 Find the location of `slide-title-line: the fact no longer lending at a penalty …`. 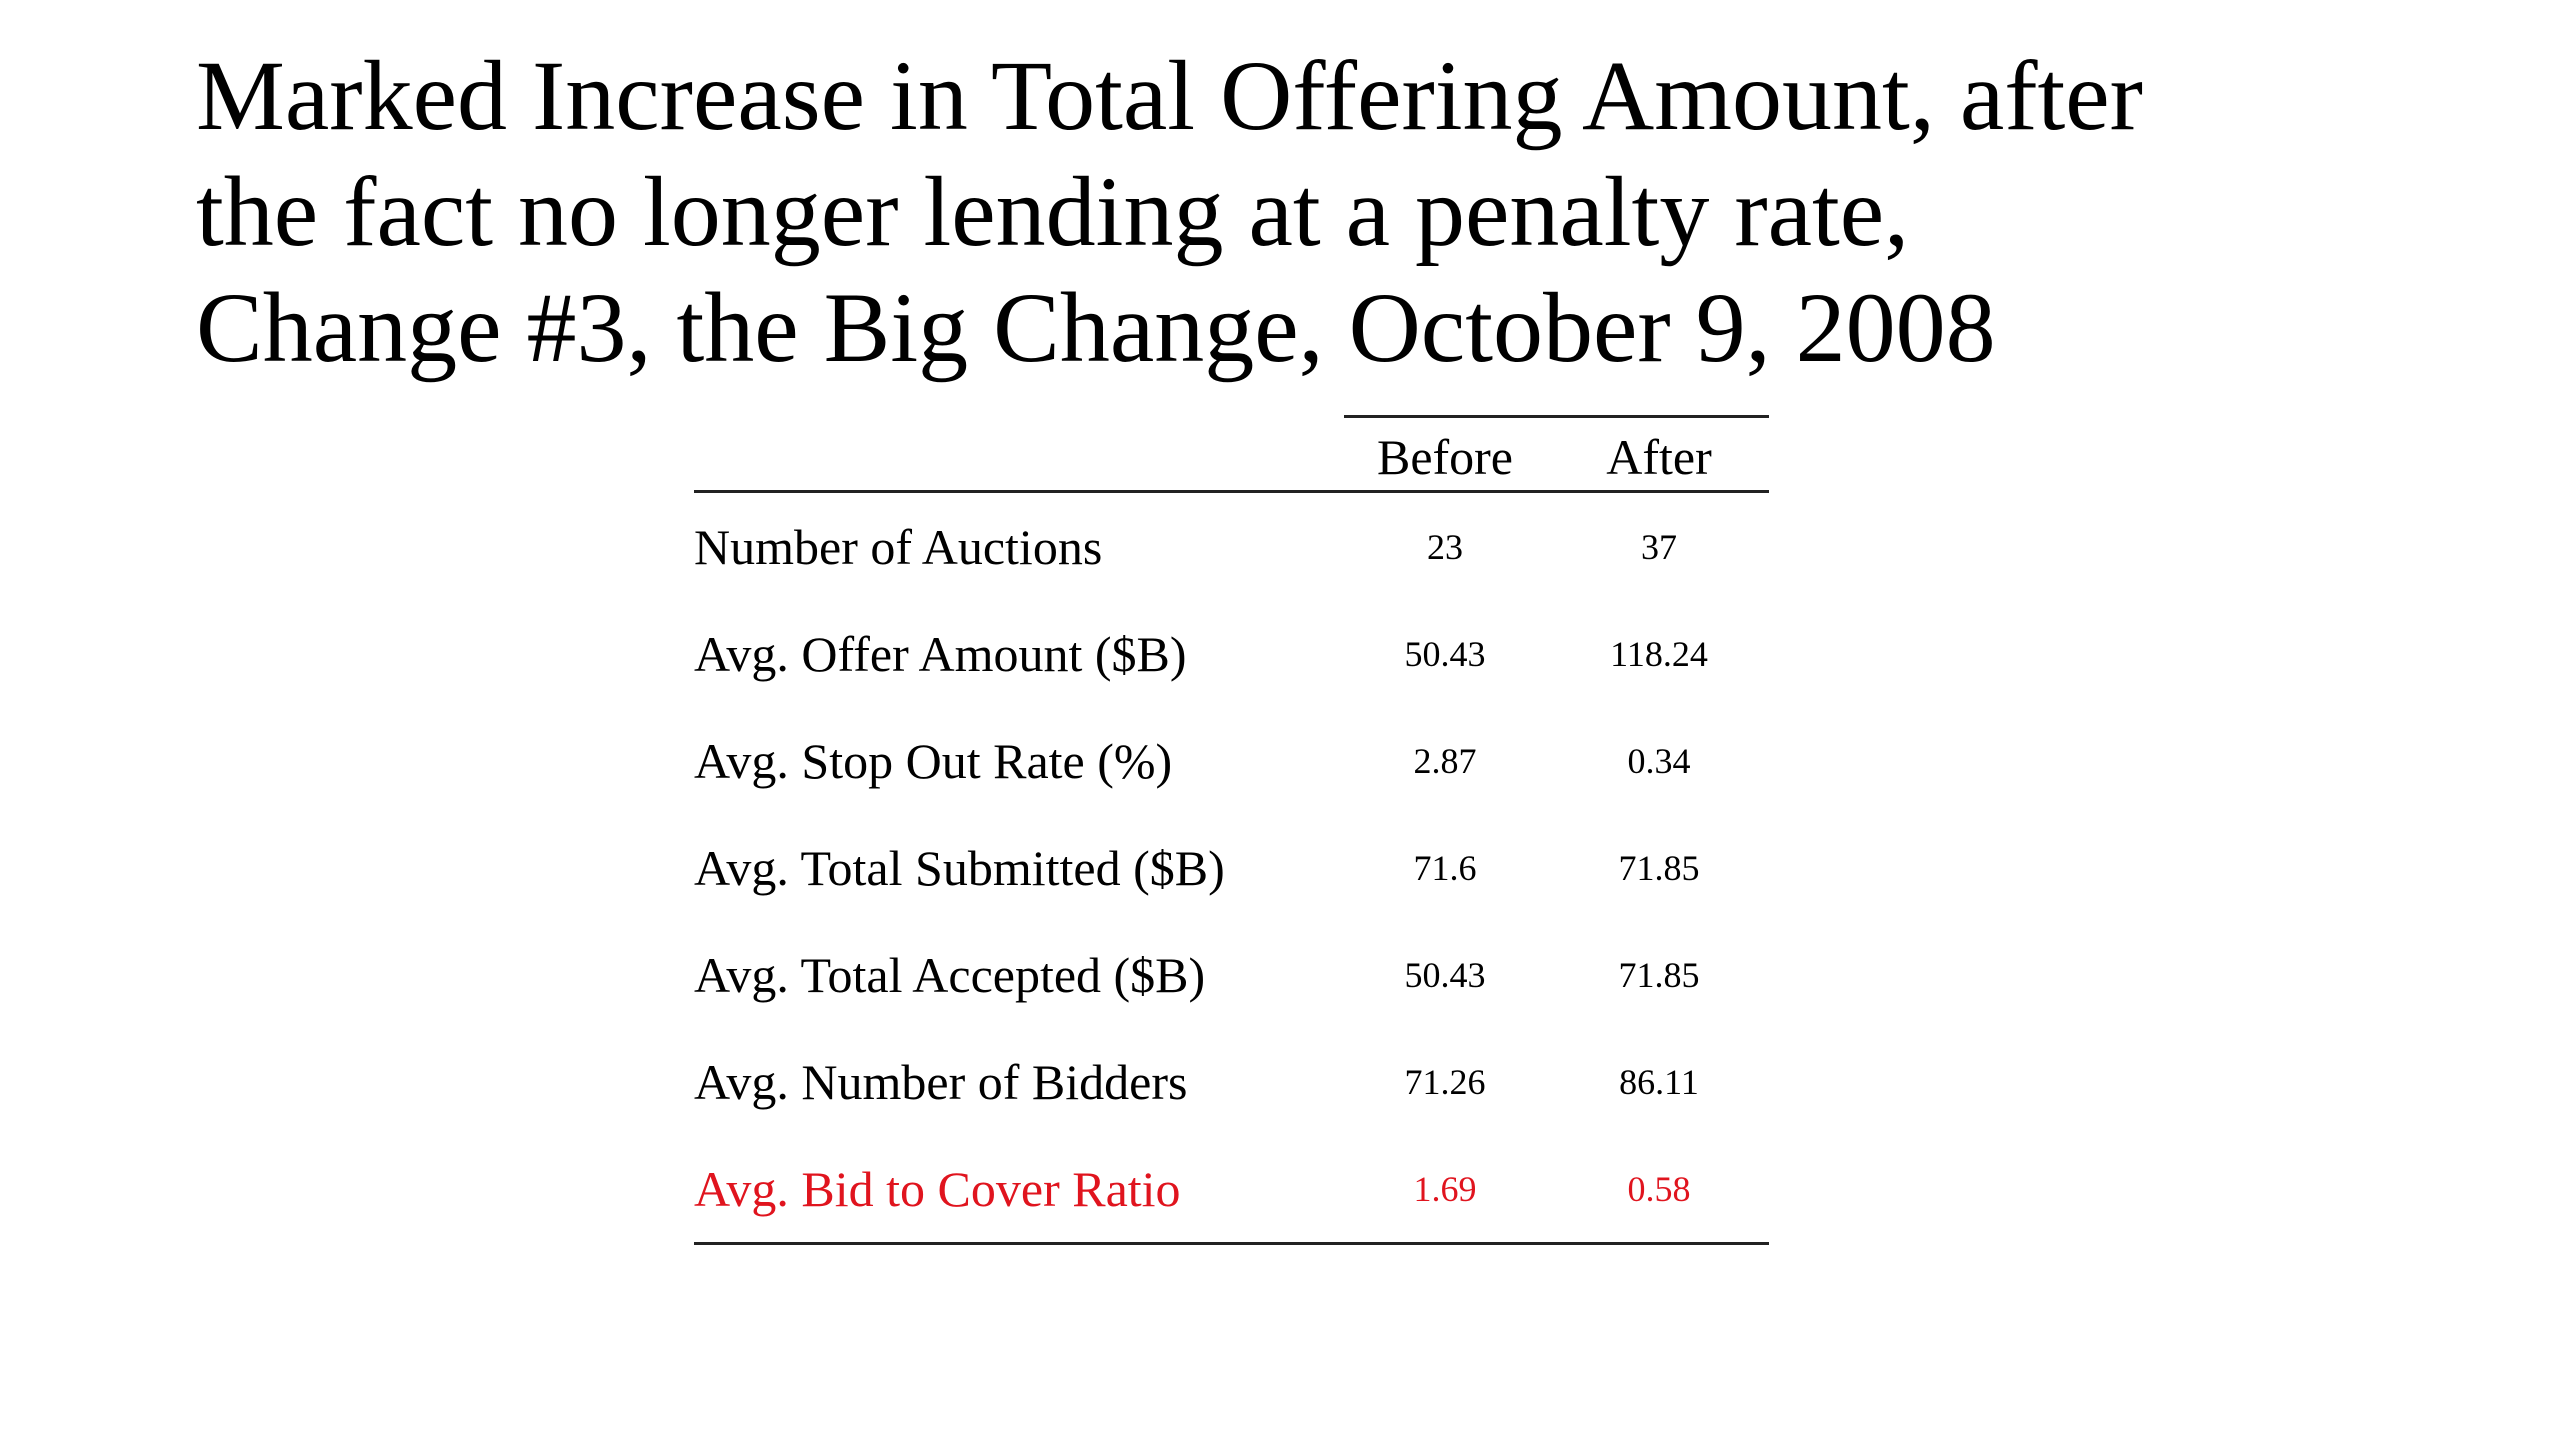

slide-title-line: the fact no longer lending at a penalty … is located at coordinates (1053, 211).